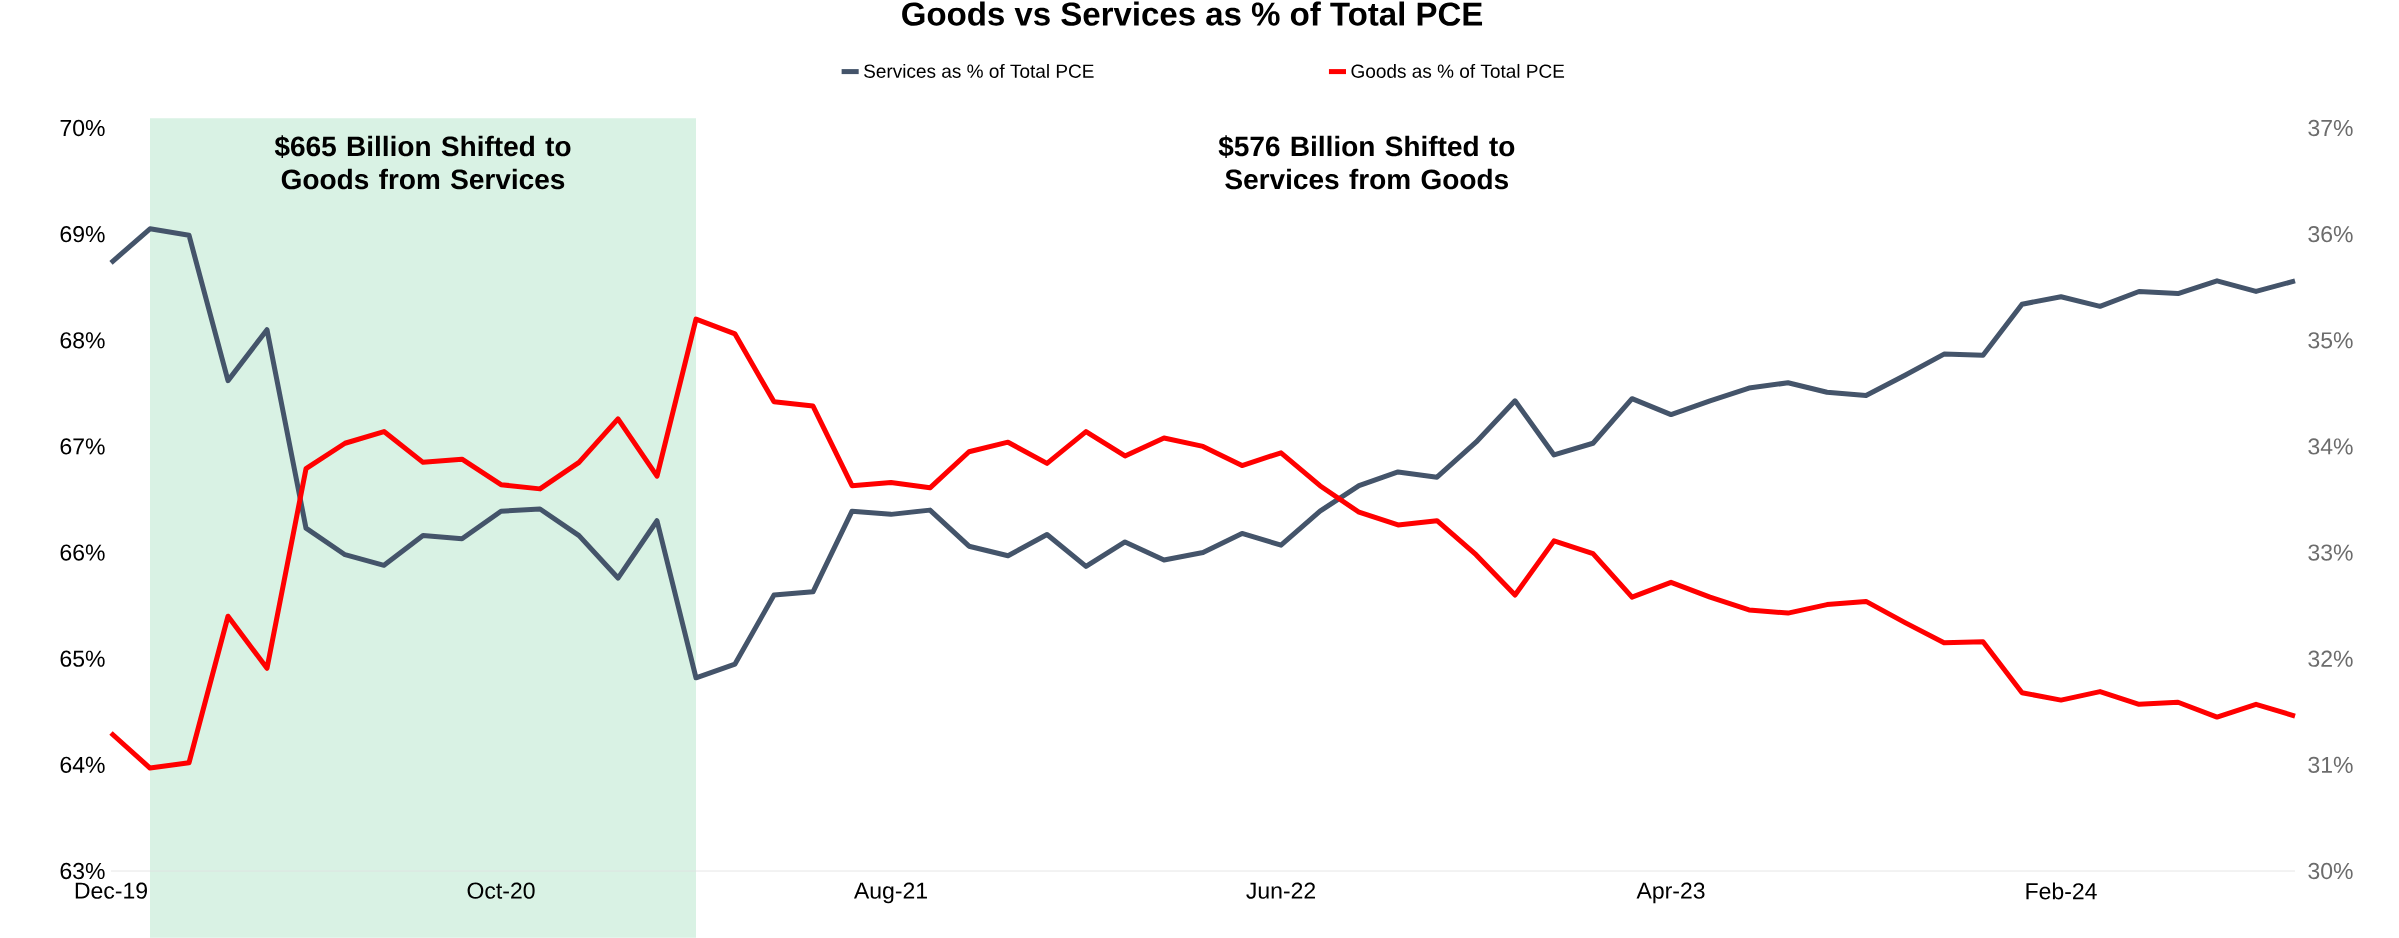 This screenshot has width=2399, height=938. What do you see at coordinates (2330, 552) in the screenshot?
I see `y2-tick-label: 33%` at bounding box center [2330, 552].